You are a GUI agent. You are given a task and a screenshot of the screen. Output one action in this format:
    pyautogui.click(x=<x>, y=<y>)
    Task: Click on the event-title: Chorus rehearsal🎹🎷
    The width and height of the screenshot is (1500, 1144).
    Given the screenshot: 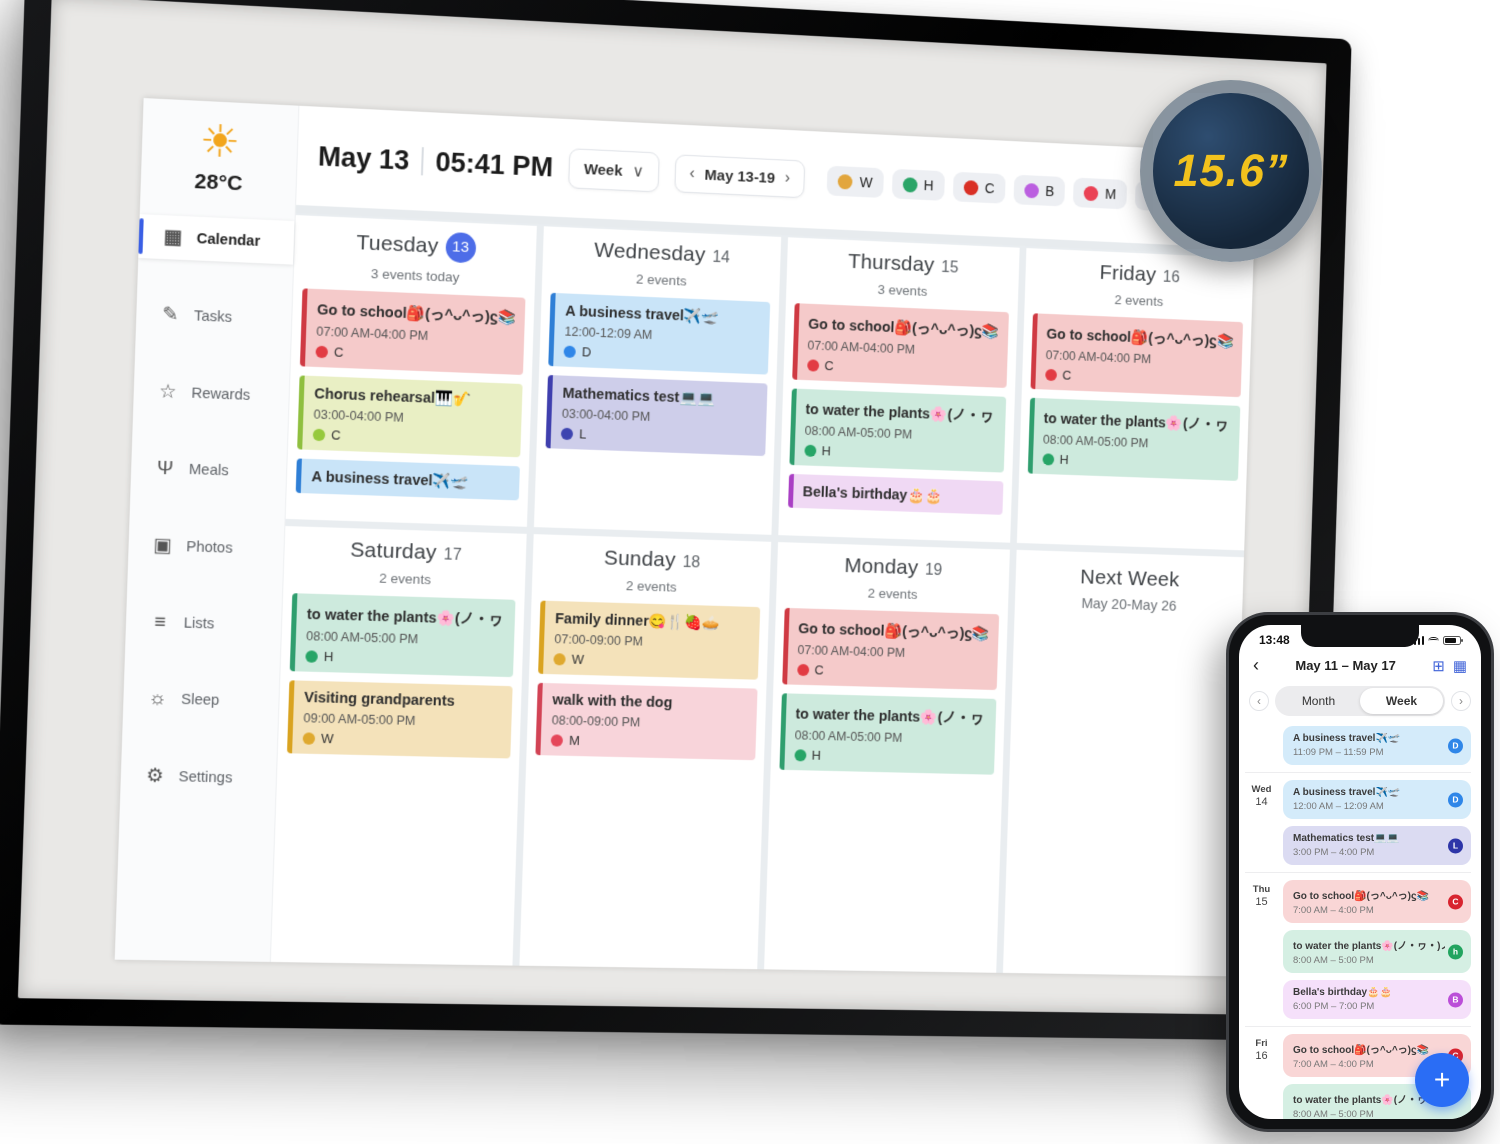 What is the action you would take?
    pyautogui.click(x=392, y=397)
    